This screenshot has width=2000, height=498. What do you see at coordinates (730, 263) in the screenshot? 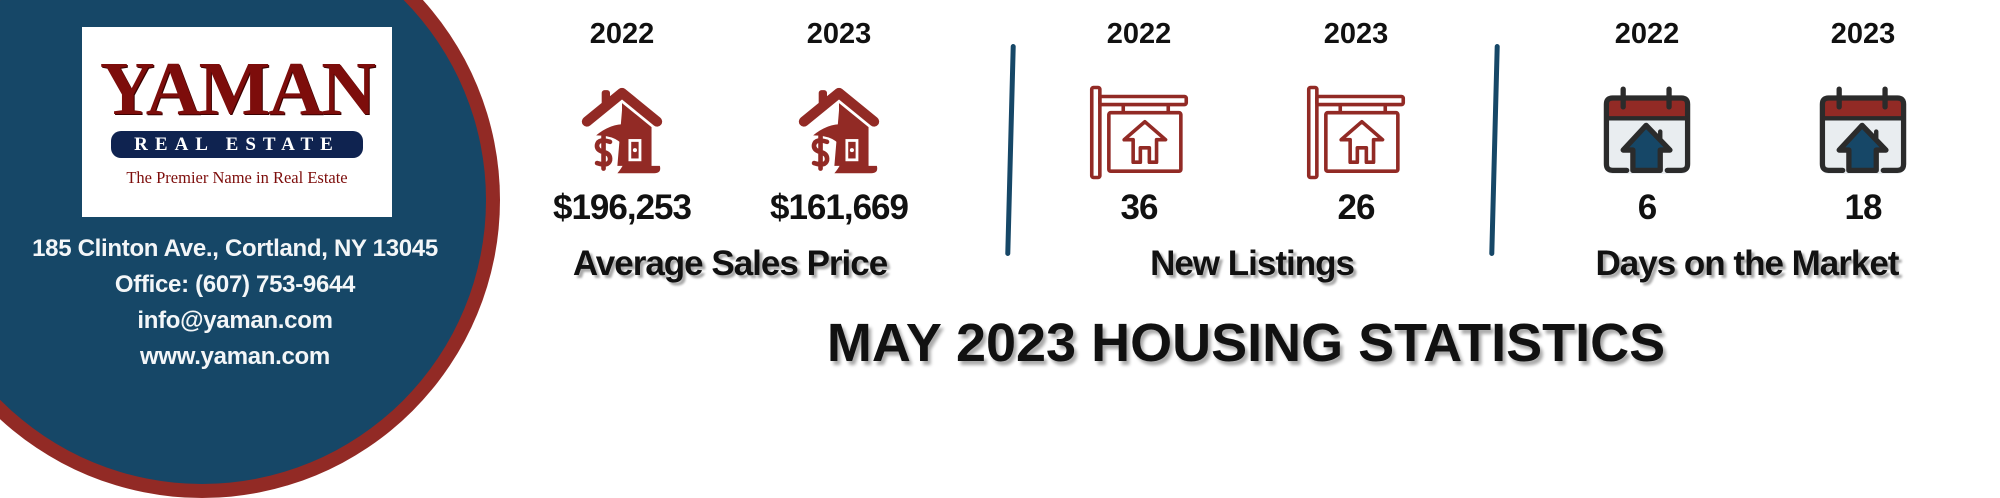
I see `stat-label: Average Sales Price` at bounding box center [730, 263].